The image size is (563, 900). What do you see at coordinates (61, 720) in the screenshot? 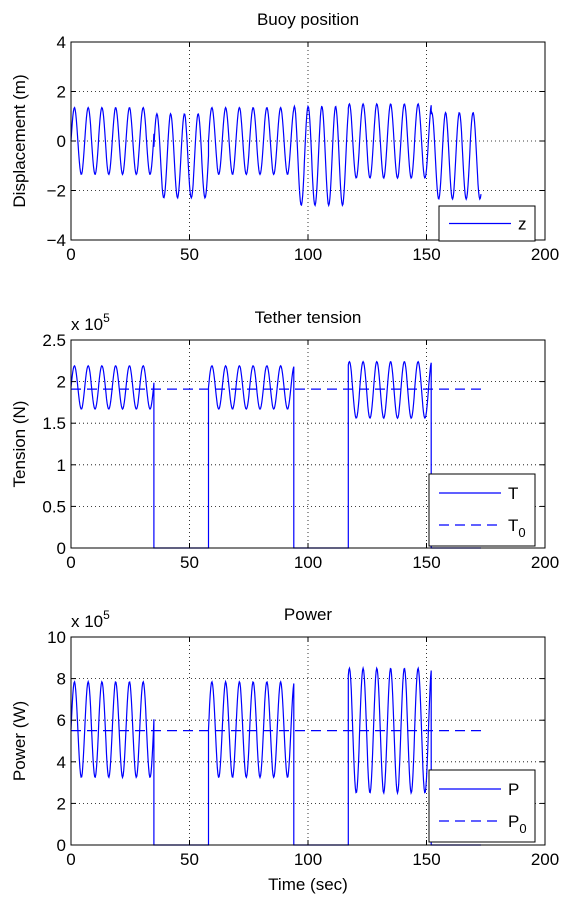
I see `y-tick-label: 6` at bounding box center [61, 720].